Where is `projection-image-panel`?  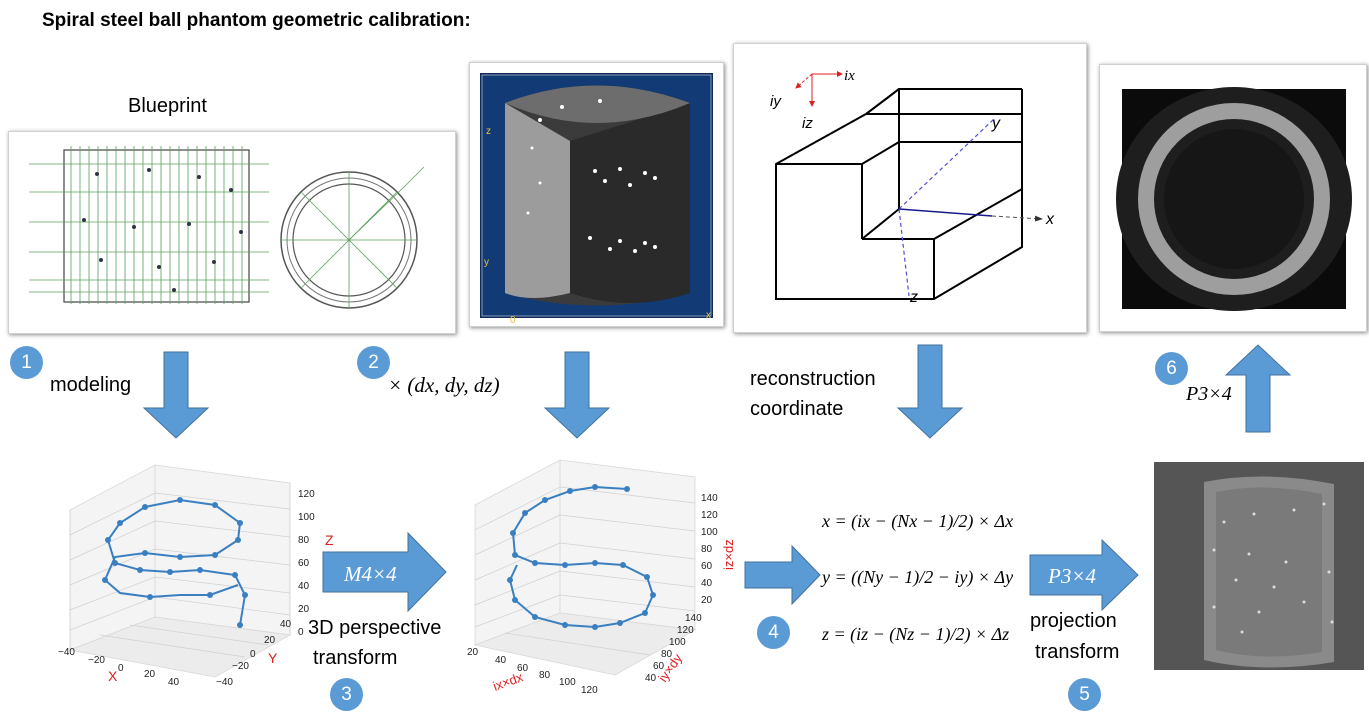
projection-image-panel is located at coordinates (1259, 566).